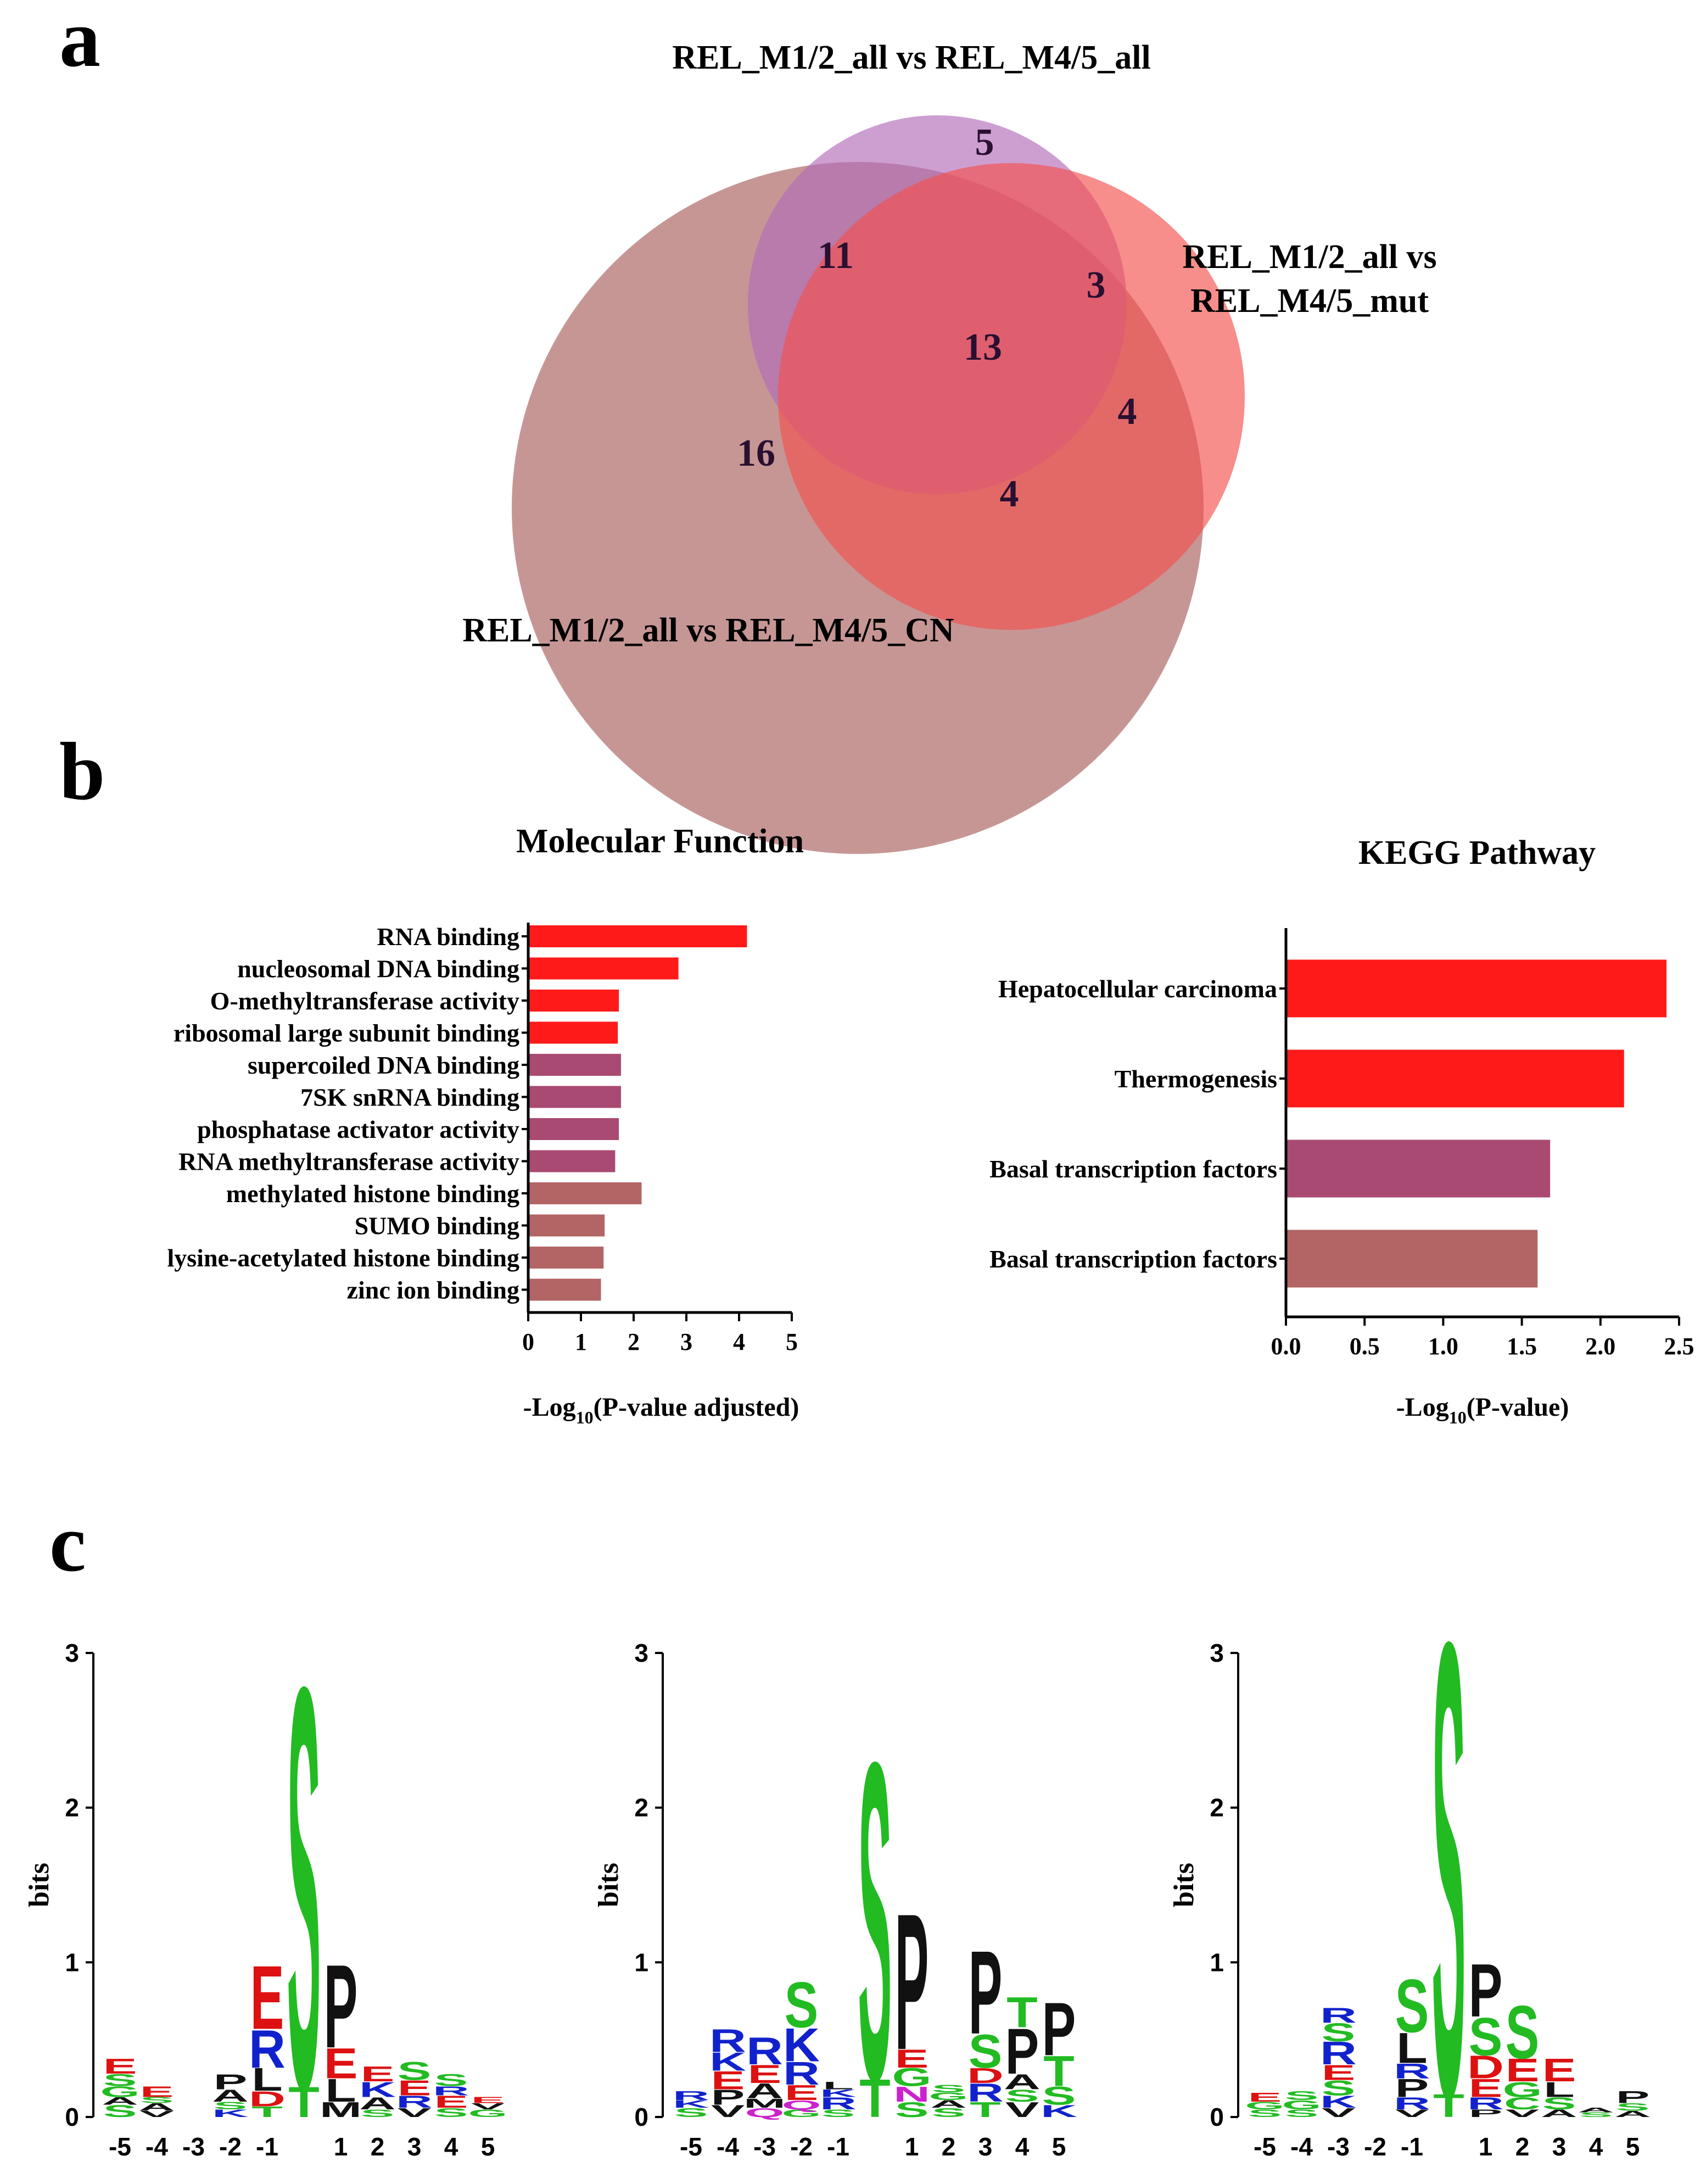 The image size is (1706, 2184). I want to click on logo-position-label: 1, so click(1486, 2147).